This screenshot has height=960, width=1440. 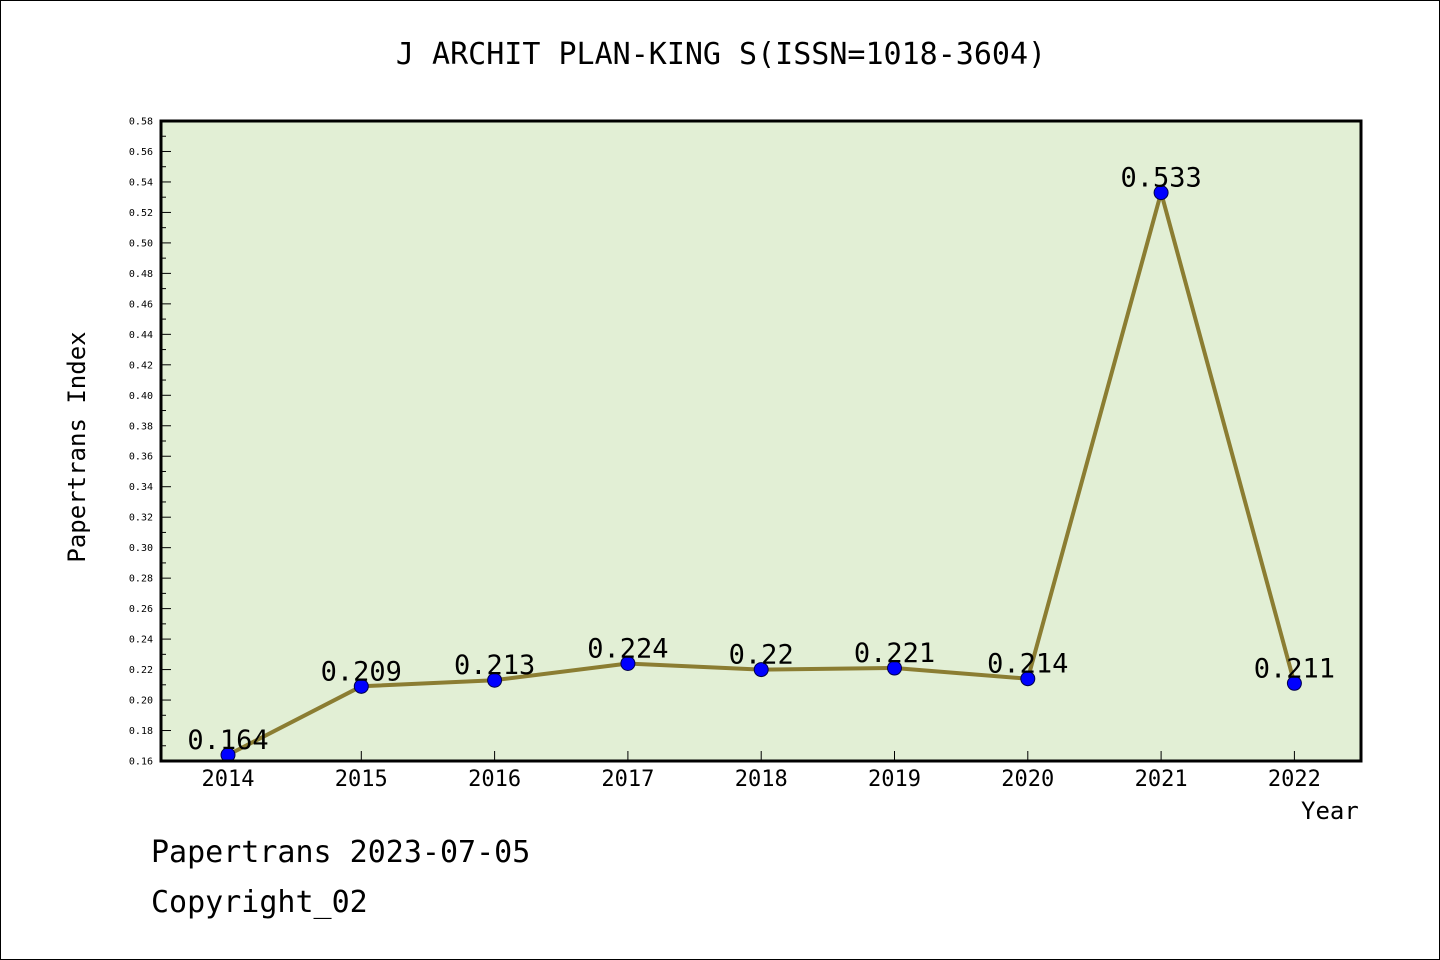 I want to click on data-label: 0.224, so click(x=627, y=648).